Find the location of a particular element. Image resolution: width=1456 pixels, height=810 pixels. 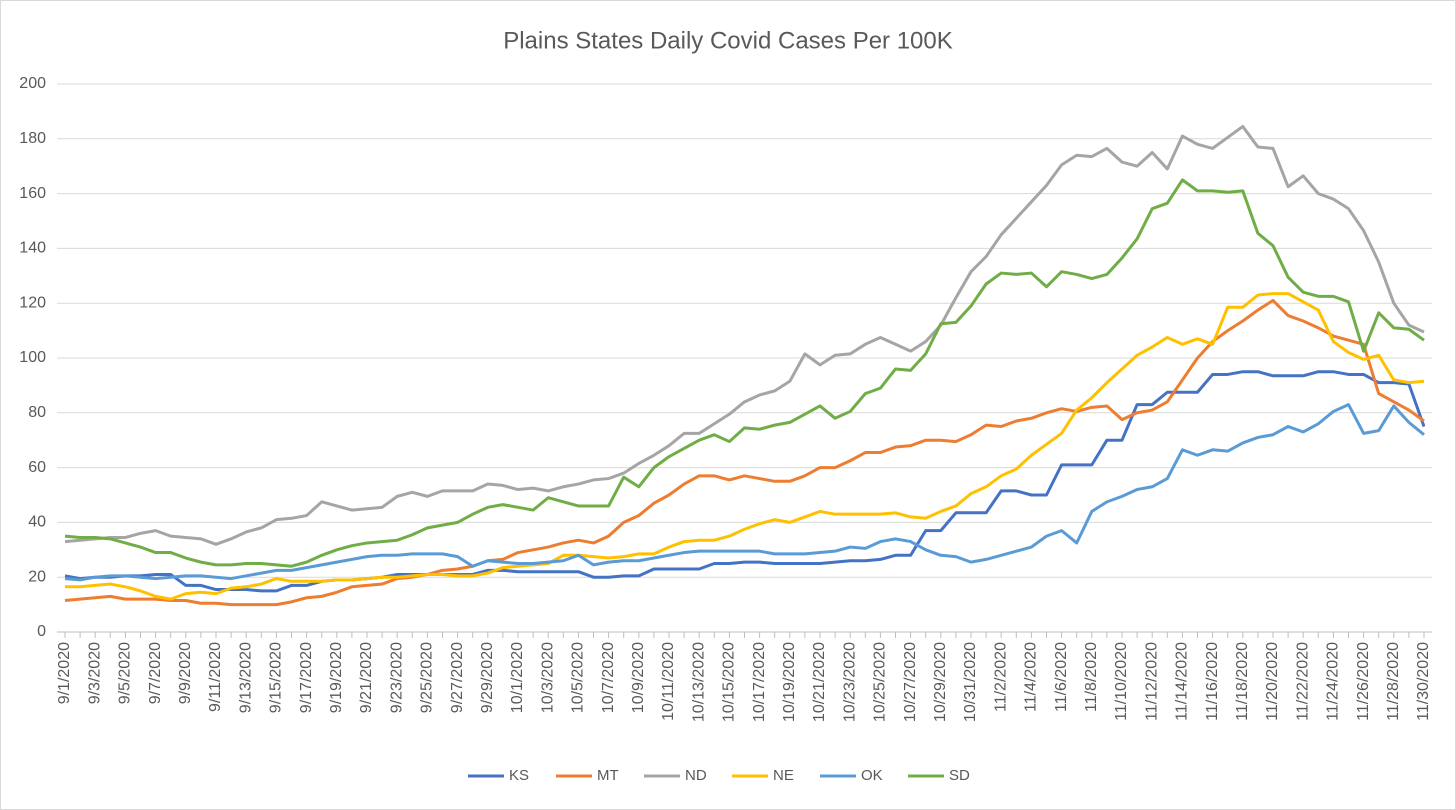

legend-label: SD is located at coordinates (959, 775).